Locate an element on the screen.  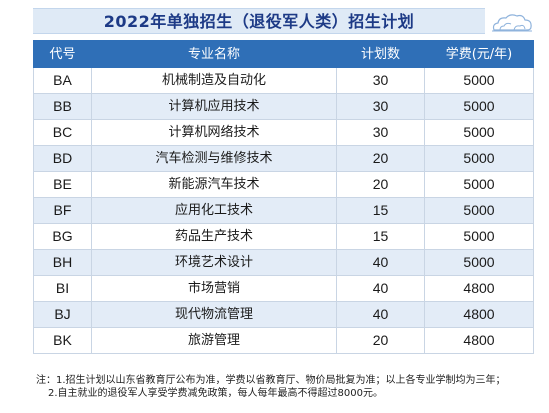
cell-major: 旅游管理 is located at coordinates (214, 340).